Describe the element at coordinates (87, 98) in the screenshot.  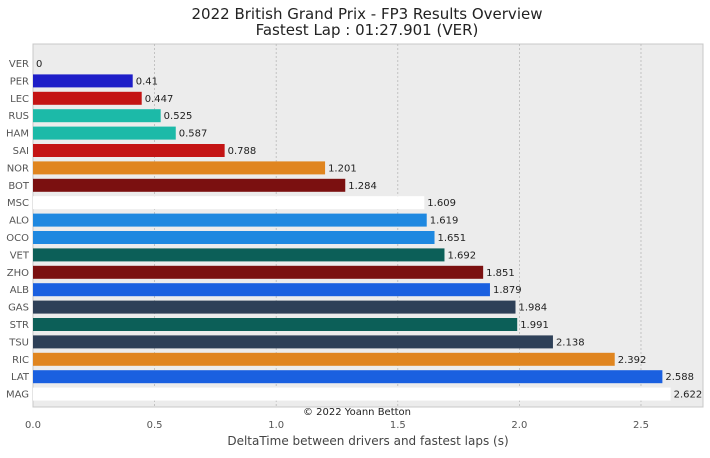
I see `bar-lec` at that location.